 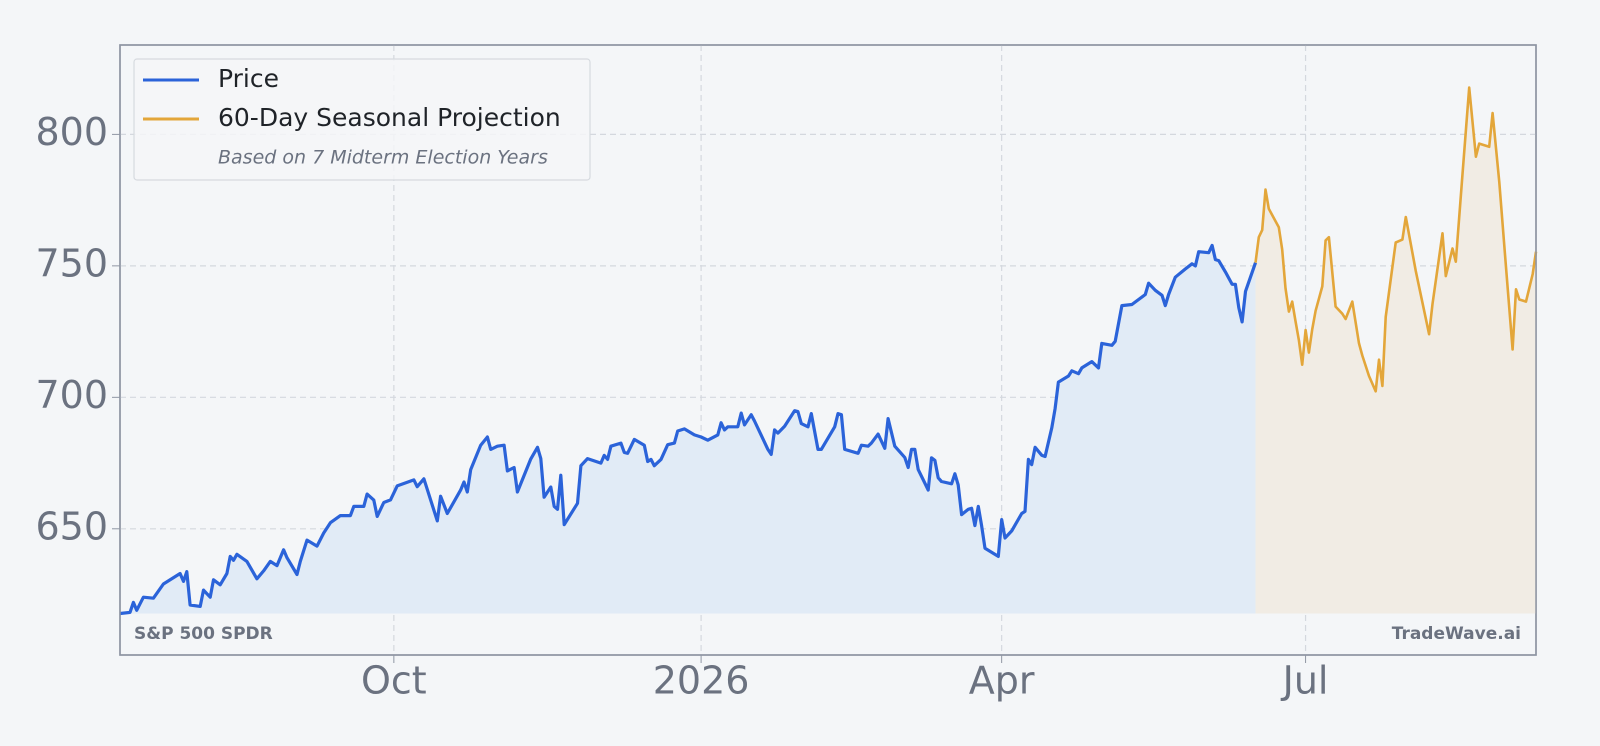 What do you see at coordinates (71, 526) in the screenshot?
I see `y-tick-label: 650` at bounding box center [71, 526].